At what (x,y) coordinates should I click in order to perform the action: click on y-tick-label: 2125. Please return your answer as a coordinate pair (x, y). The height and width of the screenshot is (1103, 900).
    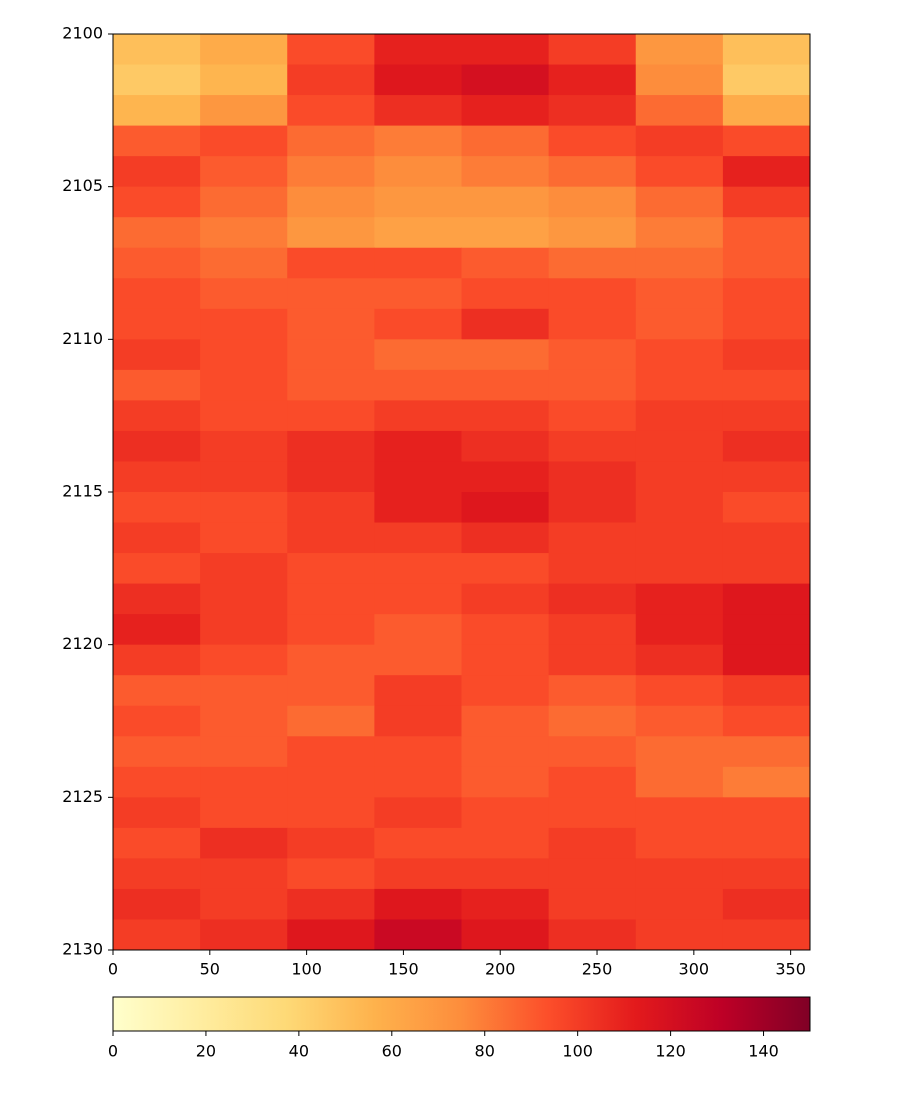
    Looking at the image, I should click on (82, 796).